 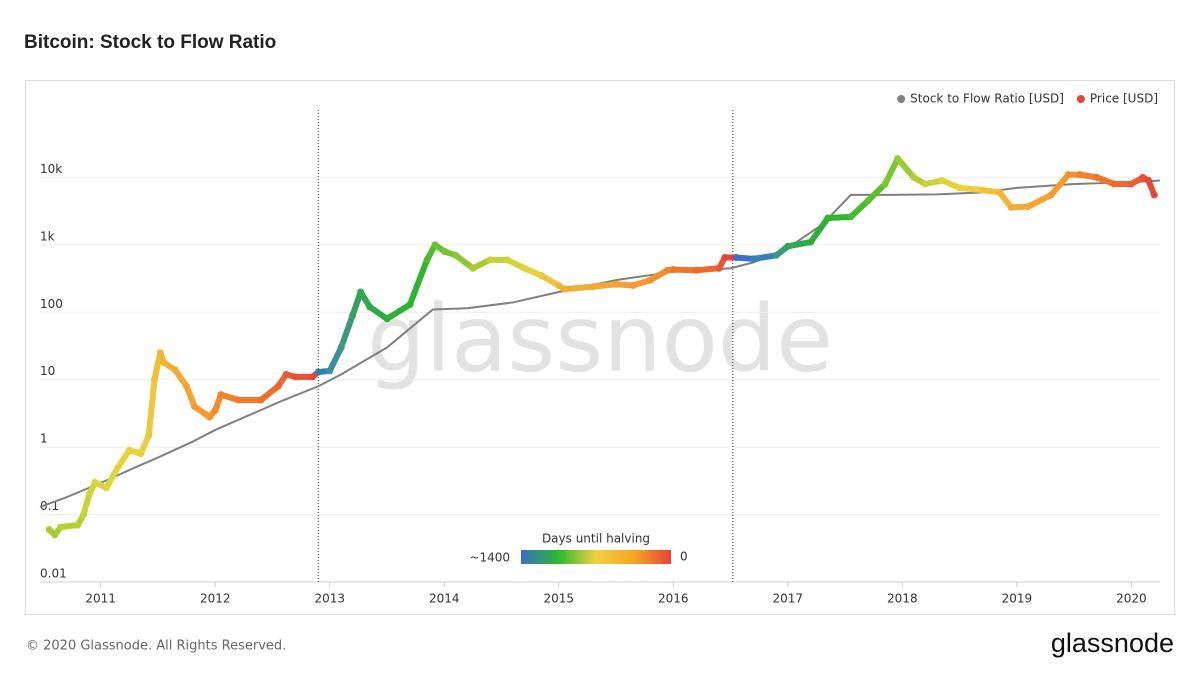 What do you see at coordinates (987, 99) in the screenshot?
I see `legend-label: Stock to Flow Ratio [USD]` at bounding box center [987, 99].